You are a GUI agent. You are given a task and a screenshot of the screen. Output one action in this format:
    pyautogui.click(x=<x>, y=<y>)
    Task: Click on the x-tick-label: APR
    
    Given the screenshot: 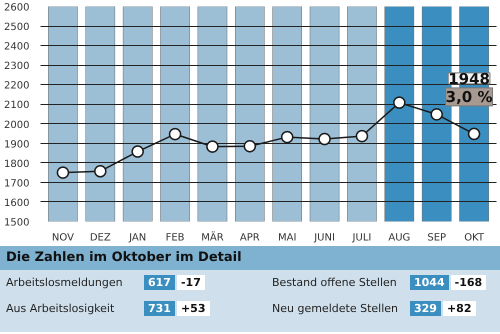 What is the action you would take?
    pyautogui.click(x=250, y=238)
    